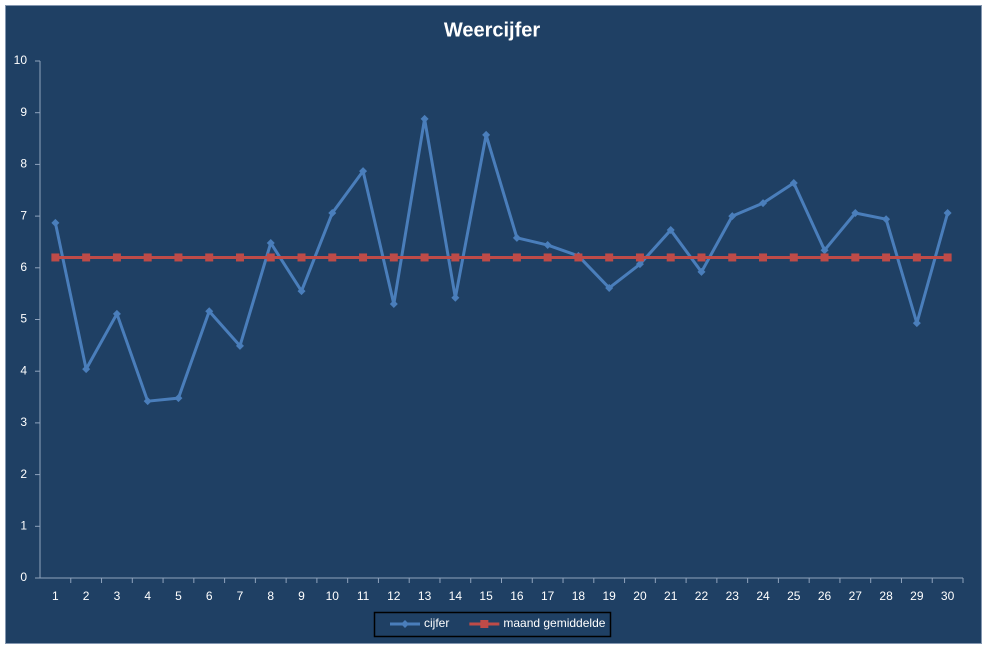 This screenshot has width=987, height=653. I want to click on x-tick-label: 13, so click(425, 596).